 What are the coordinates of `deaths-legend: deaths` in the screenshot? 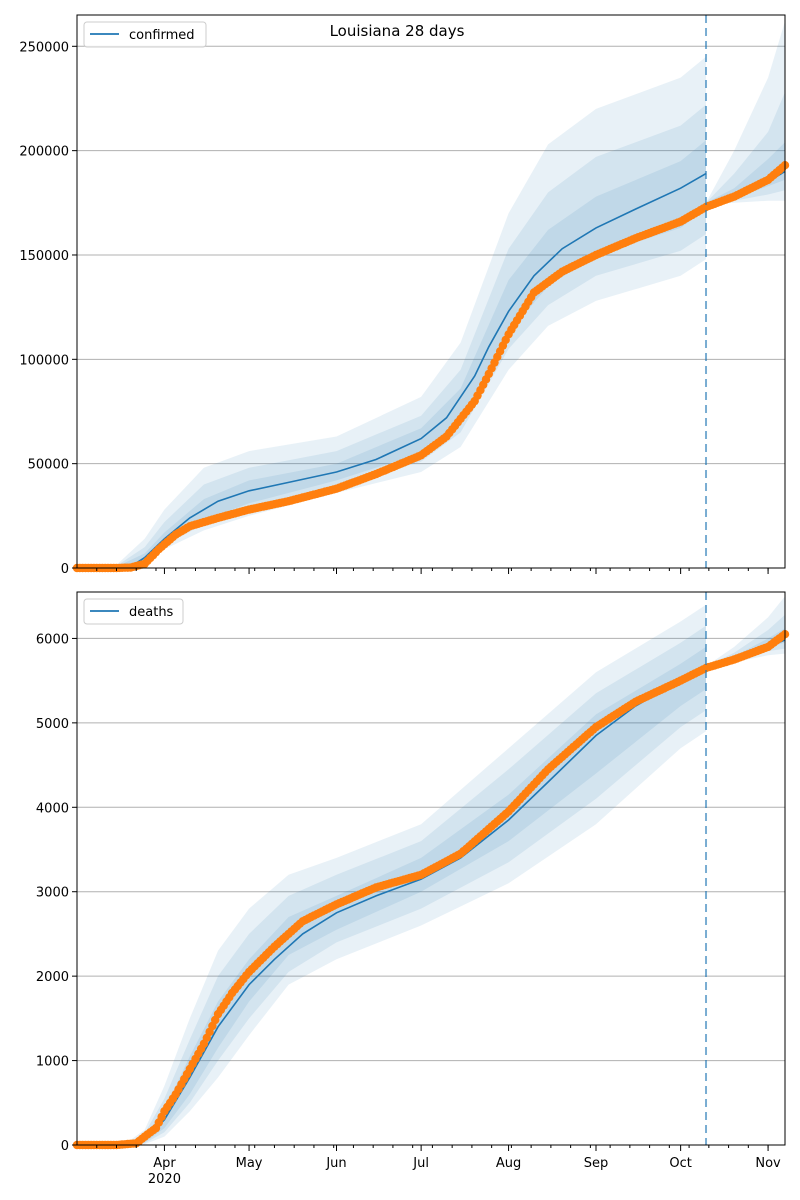 It's located at (133, 611).